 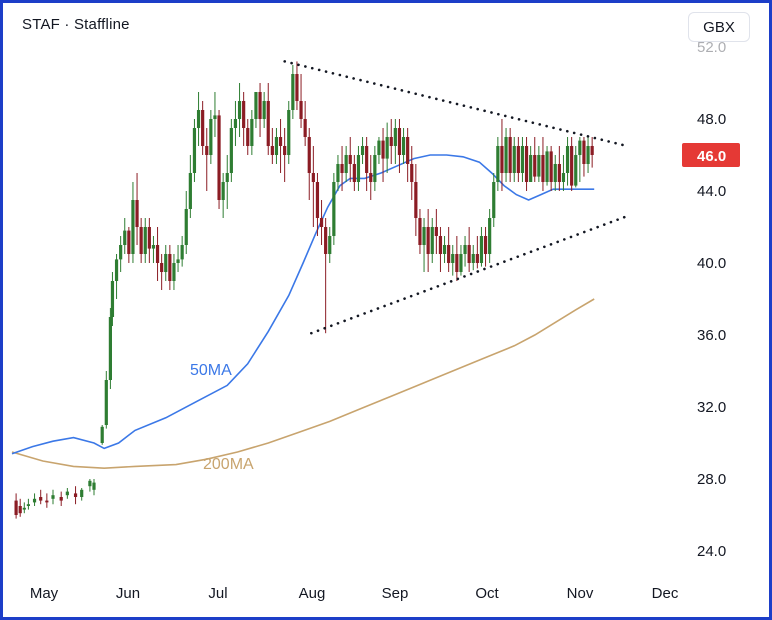 What do you see at coordinates (228, 464) in the screenshot?
I see `ma200-label: 200MA` at bounding box center [228, 464].